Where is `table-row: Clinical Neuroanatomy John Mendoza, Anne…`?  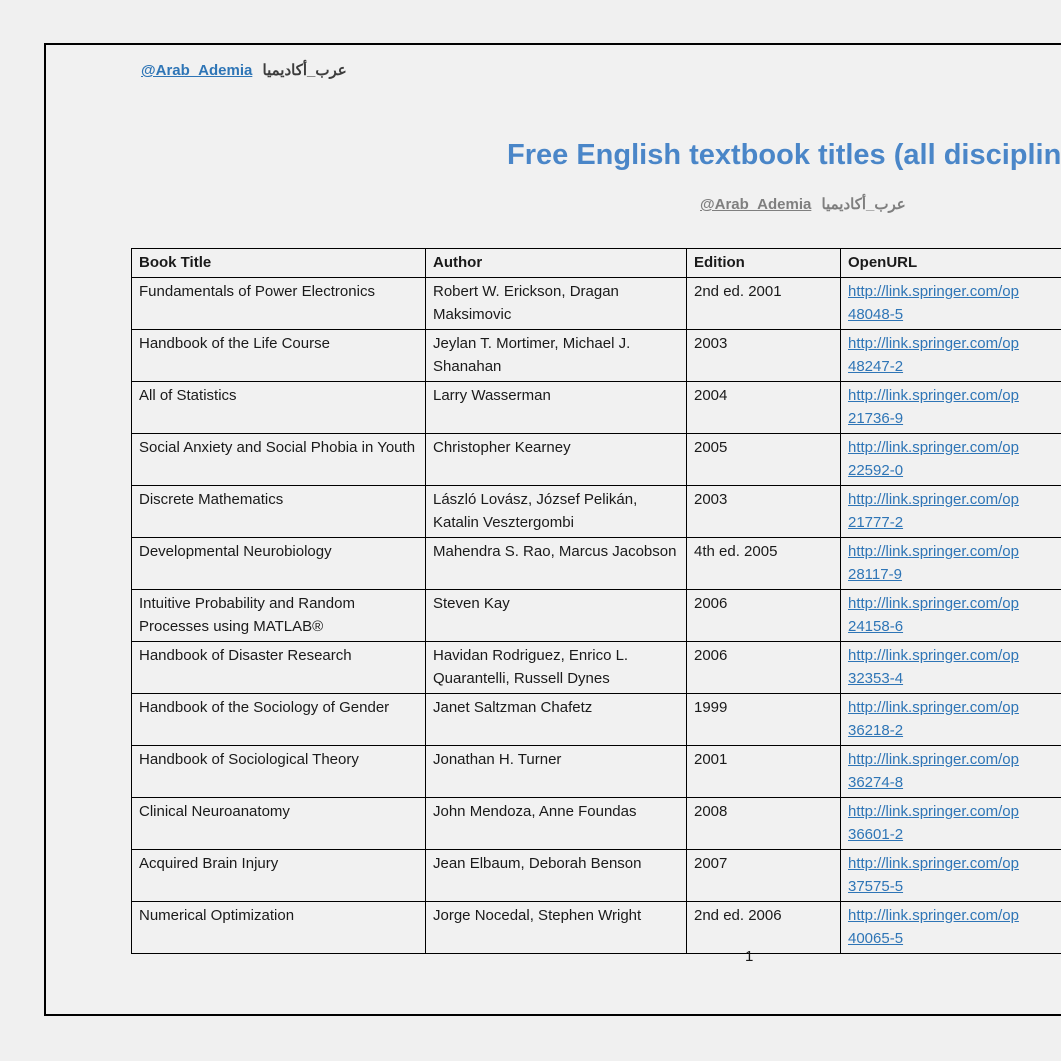
table-row: Clinical Neuroanatomy John Mendoza, Anne… is located at coordinates (596, 823).